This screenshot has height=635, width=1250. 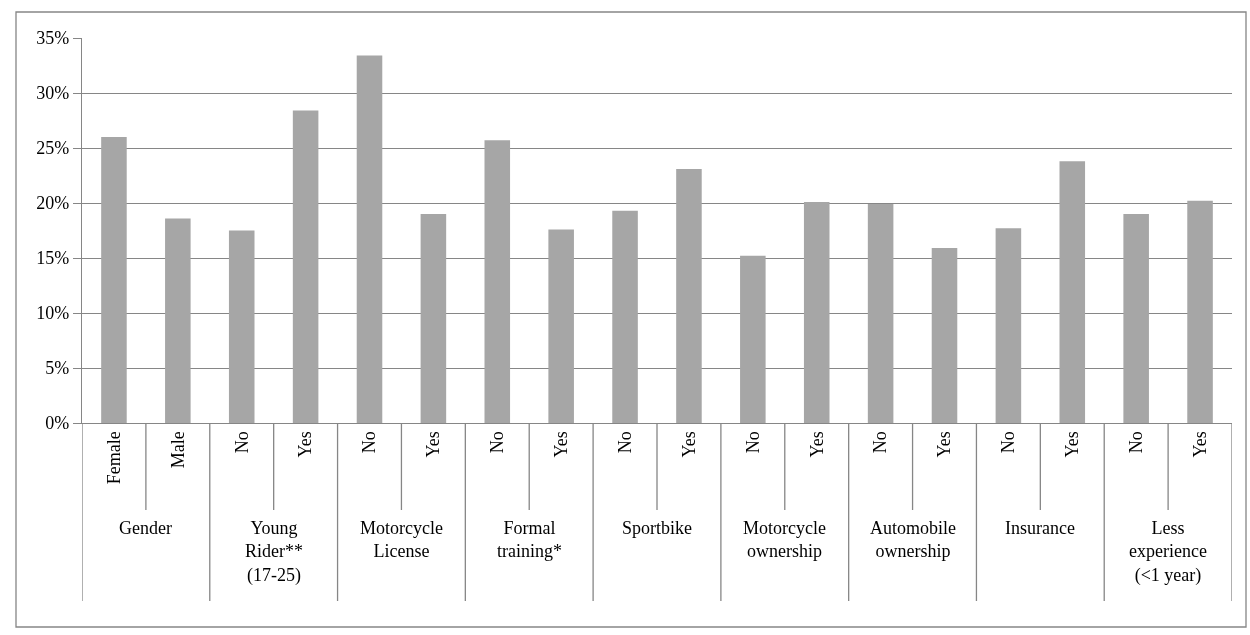 I want to click on text: Insurance, so click(x=1040, y=528).